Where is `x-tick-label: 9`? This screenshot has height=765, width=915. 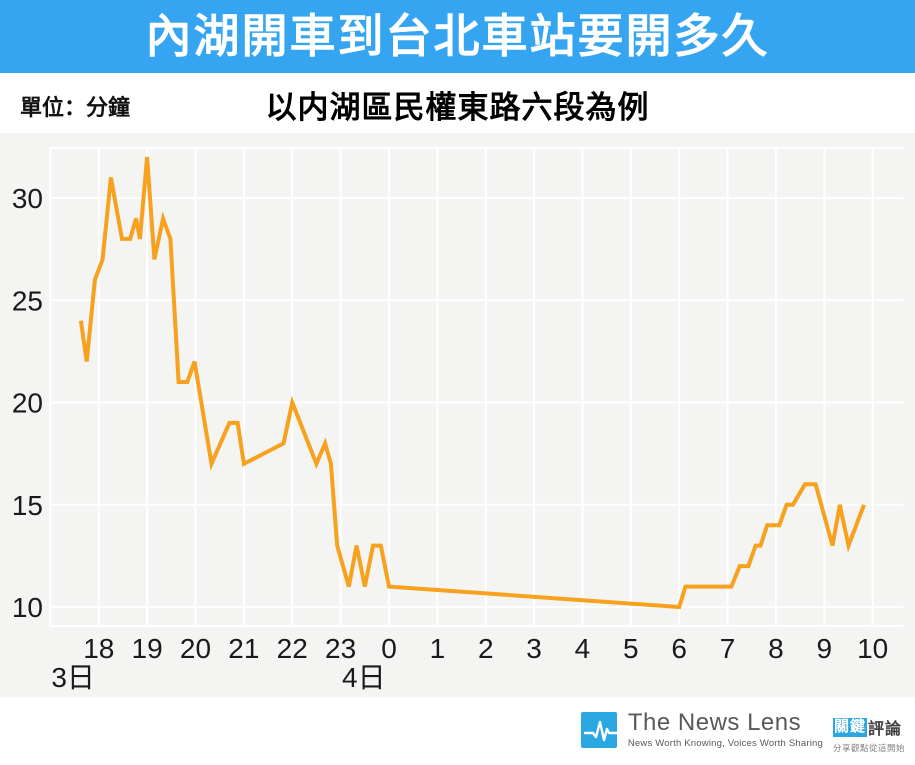 x-tick-label: 9 is located at coordinates (825, 648).